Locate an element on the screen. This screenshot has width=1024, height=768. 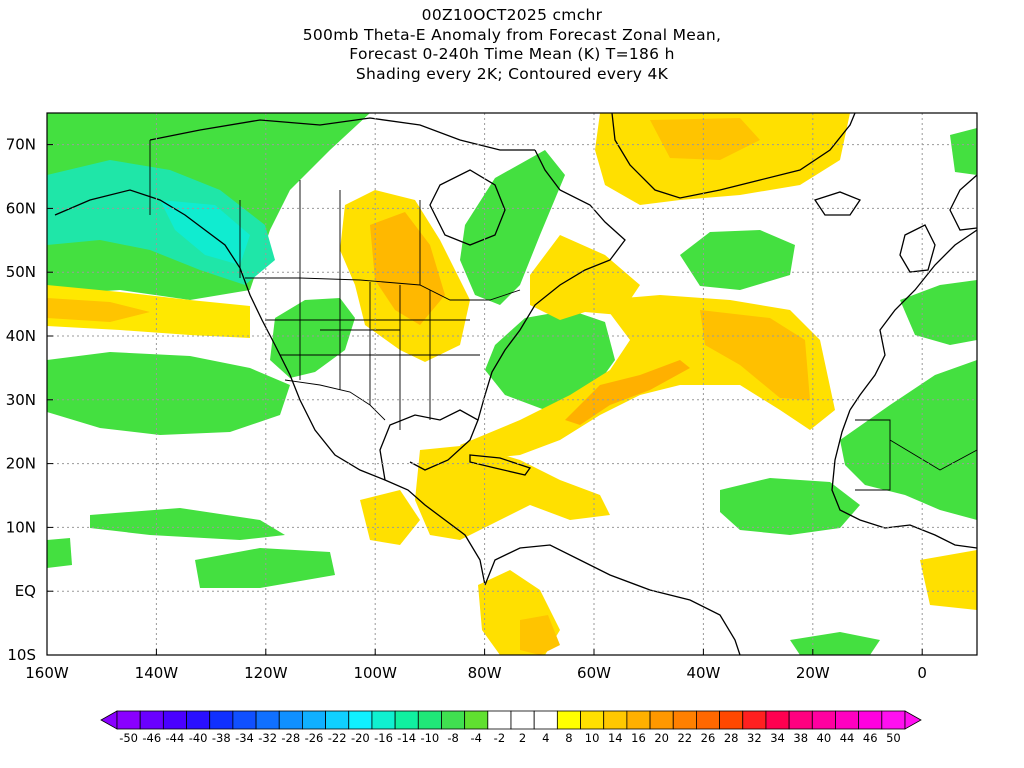
south-america-warm-core is located at coordinates (540, 635).